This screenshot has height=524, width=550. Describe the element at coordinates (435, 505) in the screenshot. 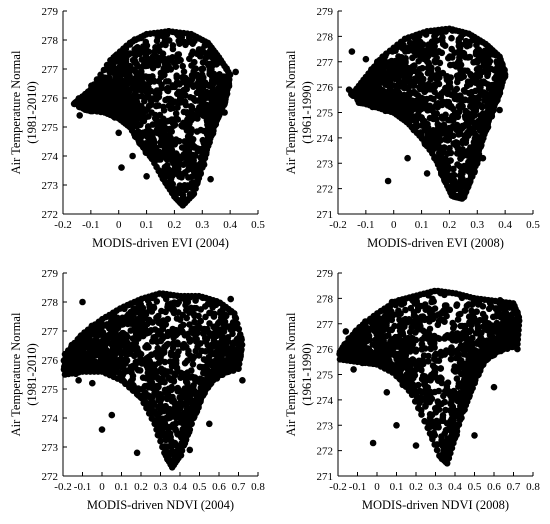

I see `x-axis-title: MODIS-driven NDVI (2008)` at that location.